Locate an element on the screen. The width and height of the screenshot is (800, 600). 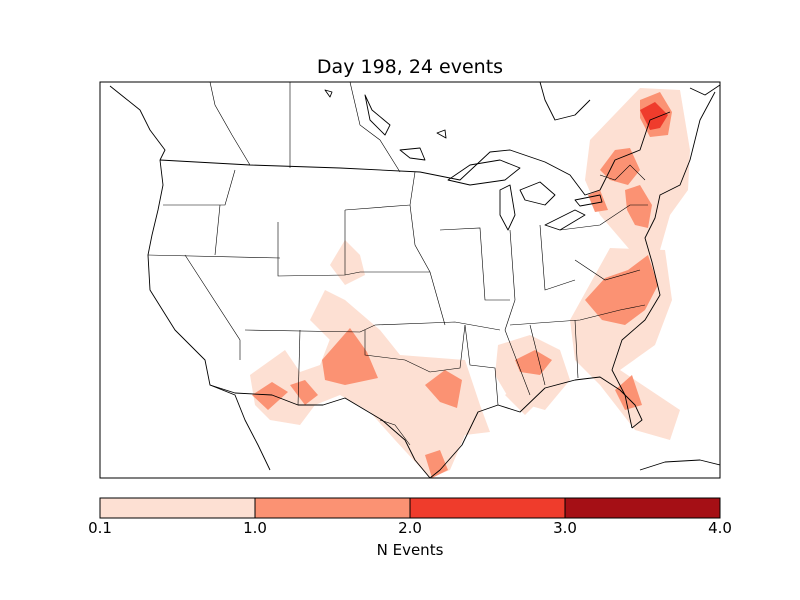
map-title: Day 198, 24 events is located at coordinates (410, 67).